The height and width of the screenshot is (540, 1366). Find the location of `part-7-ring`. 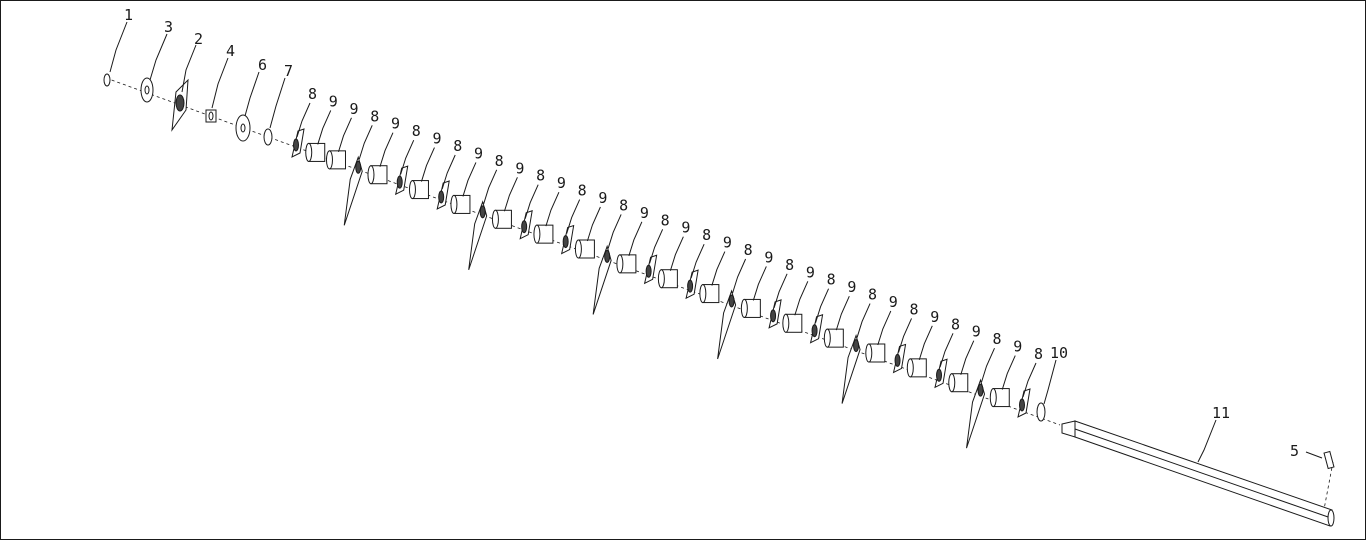

part-7-ring is located at coordinates (268, 137).